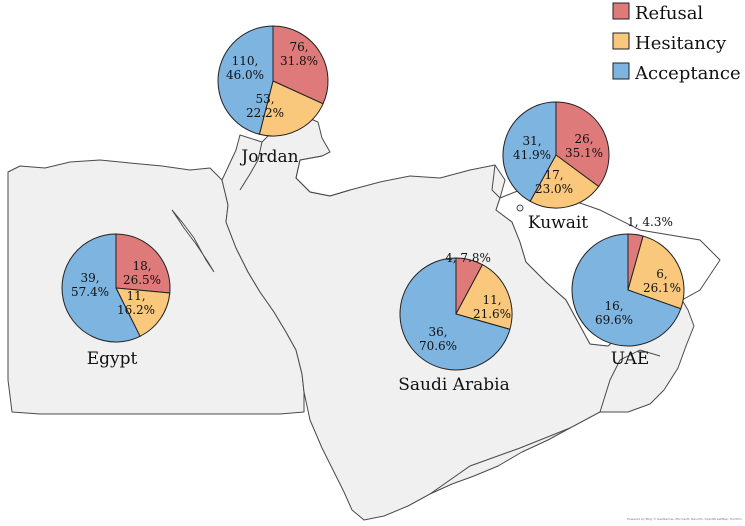 This screenshot has height=526, width=745. I want to click on border-uae, so click(630, 381).